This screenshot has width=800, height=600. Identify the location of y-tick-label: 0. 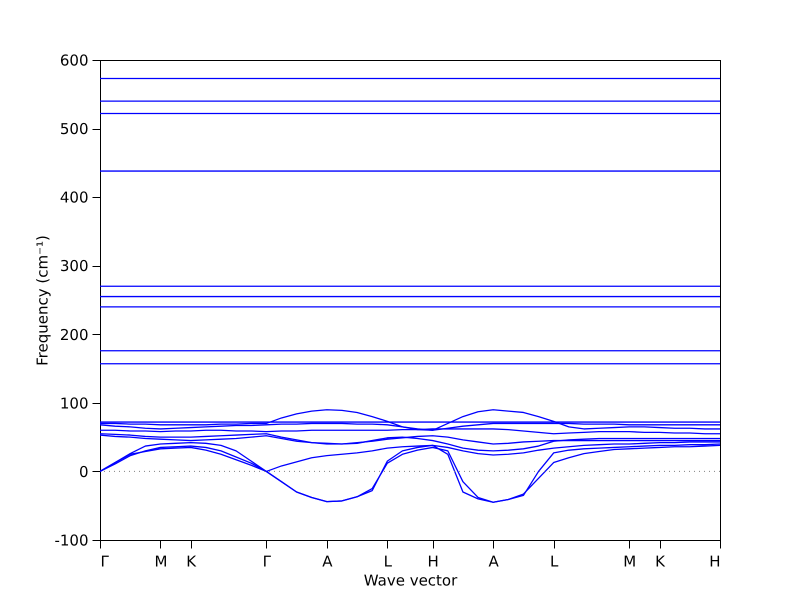
(83, 471).